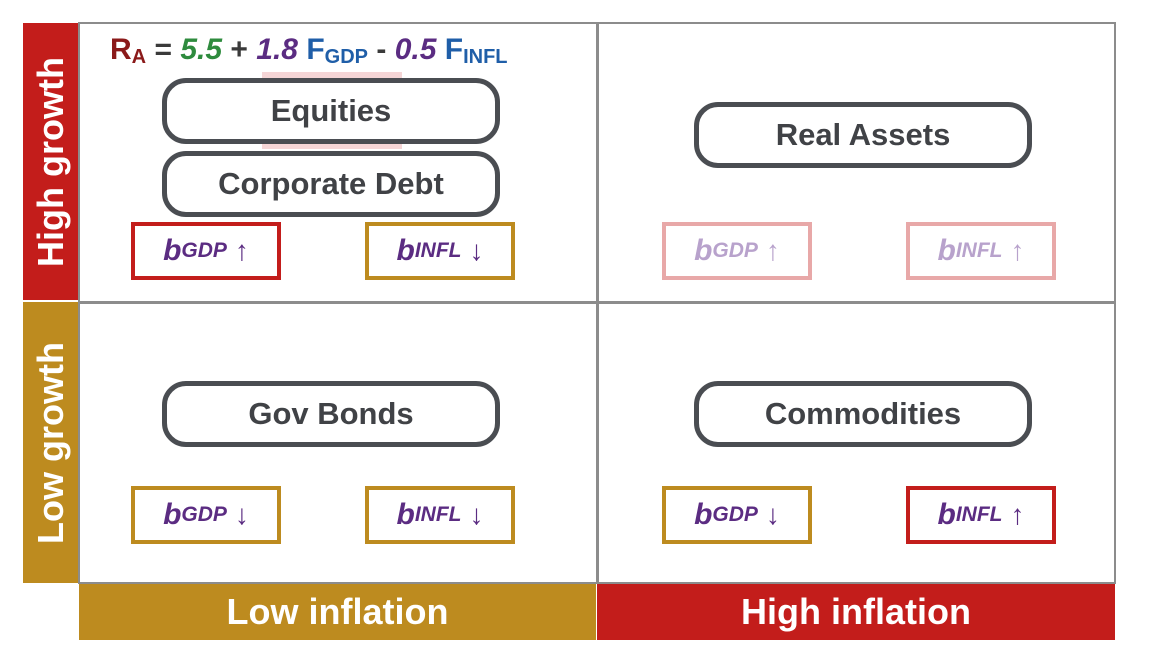 This screenshot has height=653, width=1152. I want to click on beta-gdp-up: b GDP ↑, so click(206, 251).